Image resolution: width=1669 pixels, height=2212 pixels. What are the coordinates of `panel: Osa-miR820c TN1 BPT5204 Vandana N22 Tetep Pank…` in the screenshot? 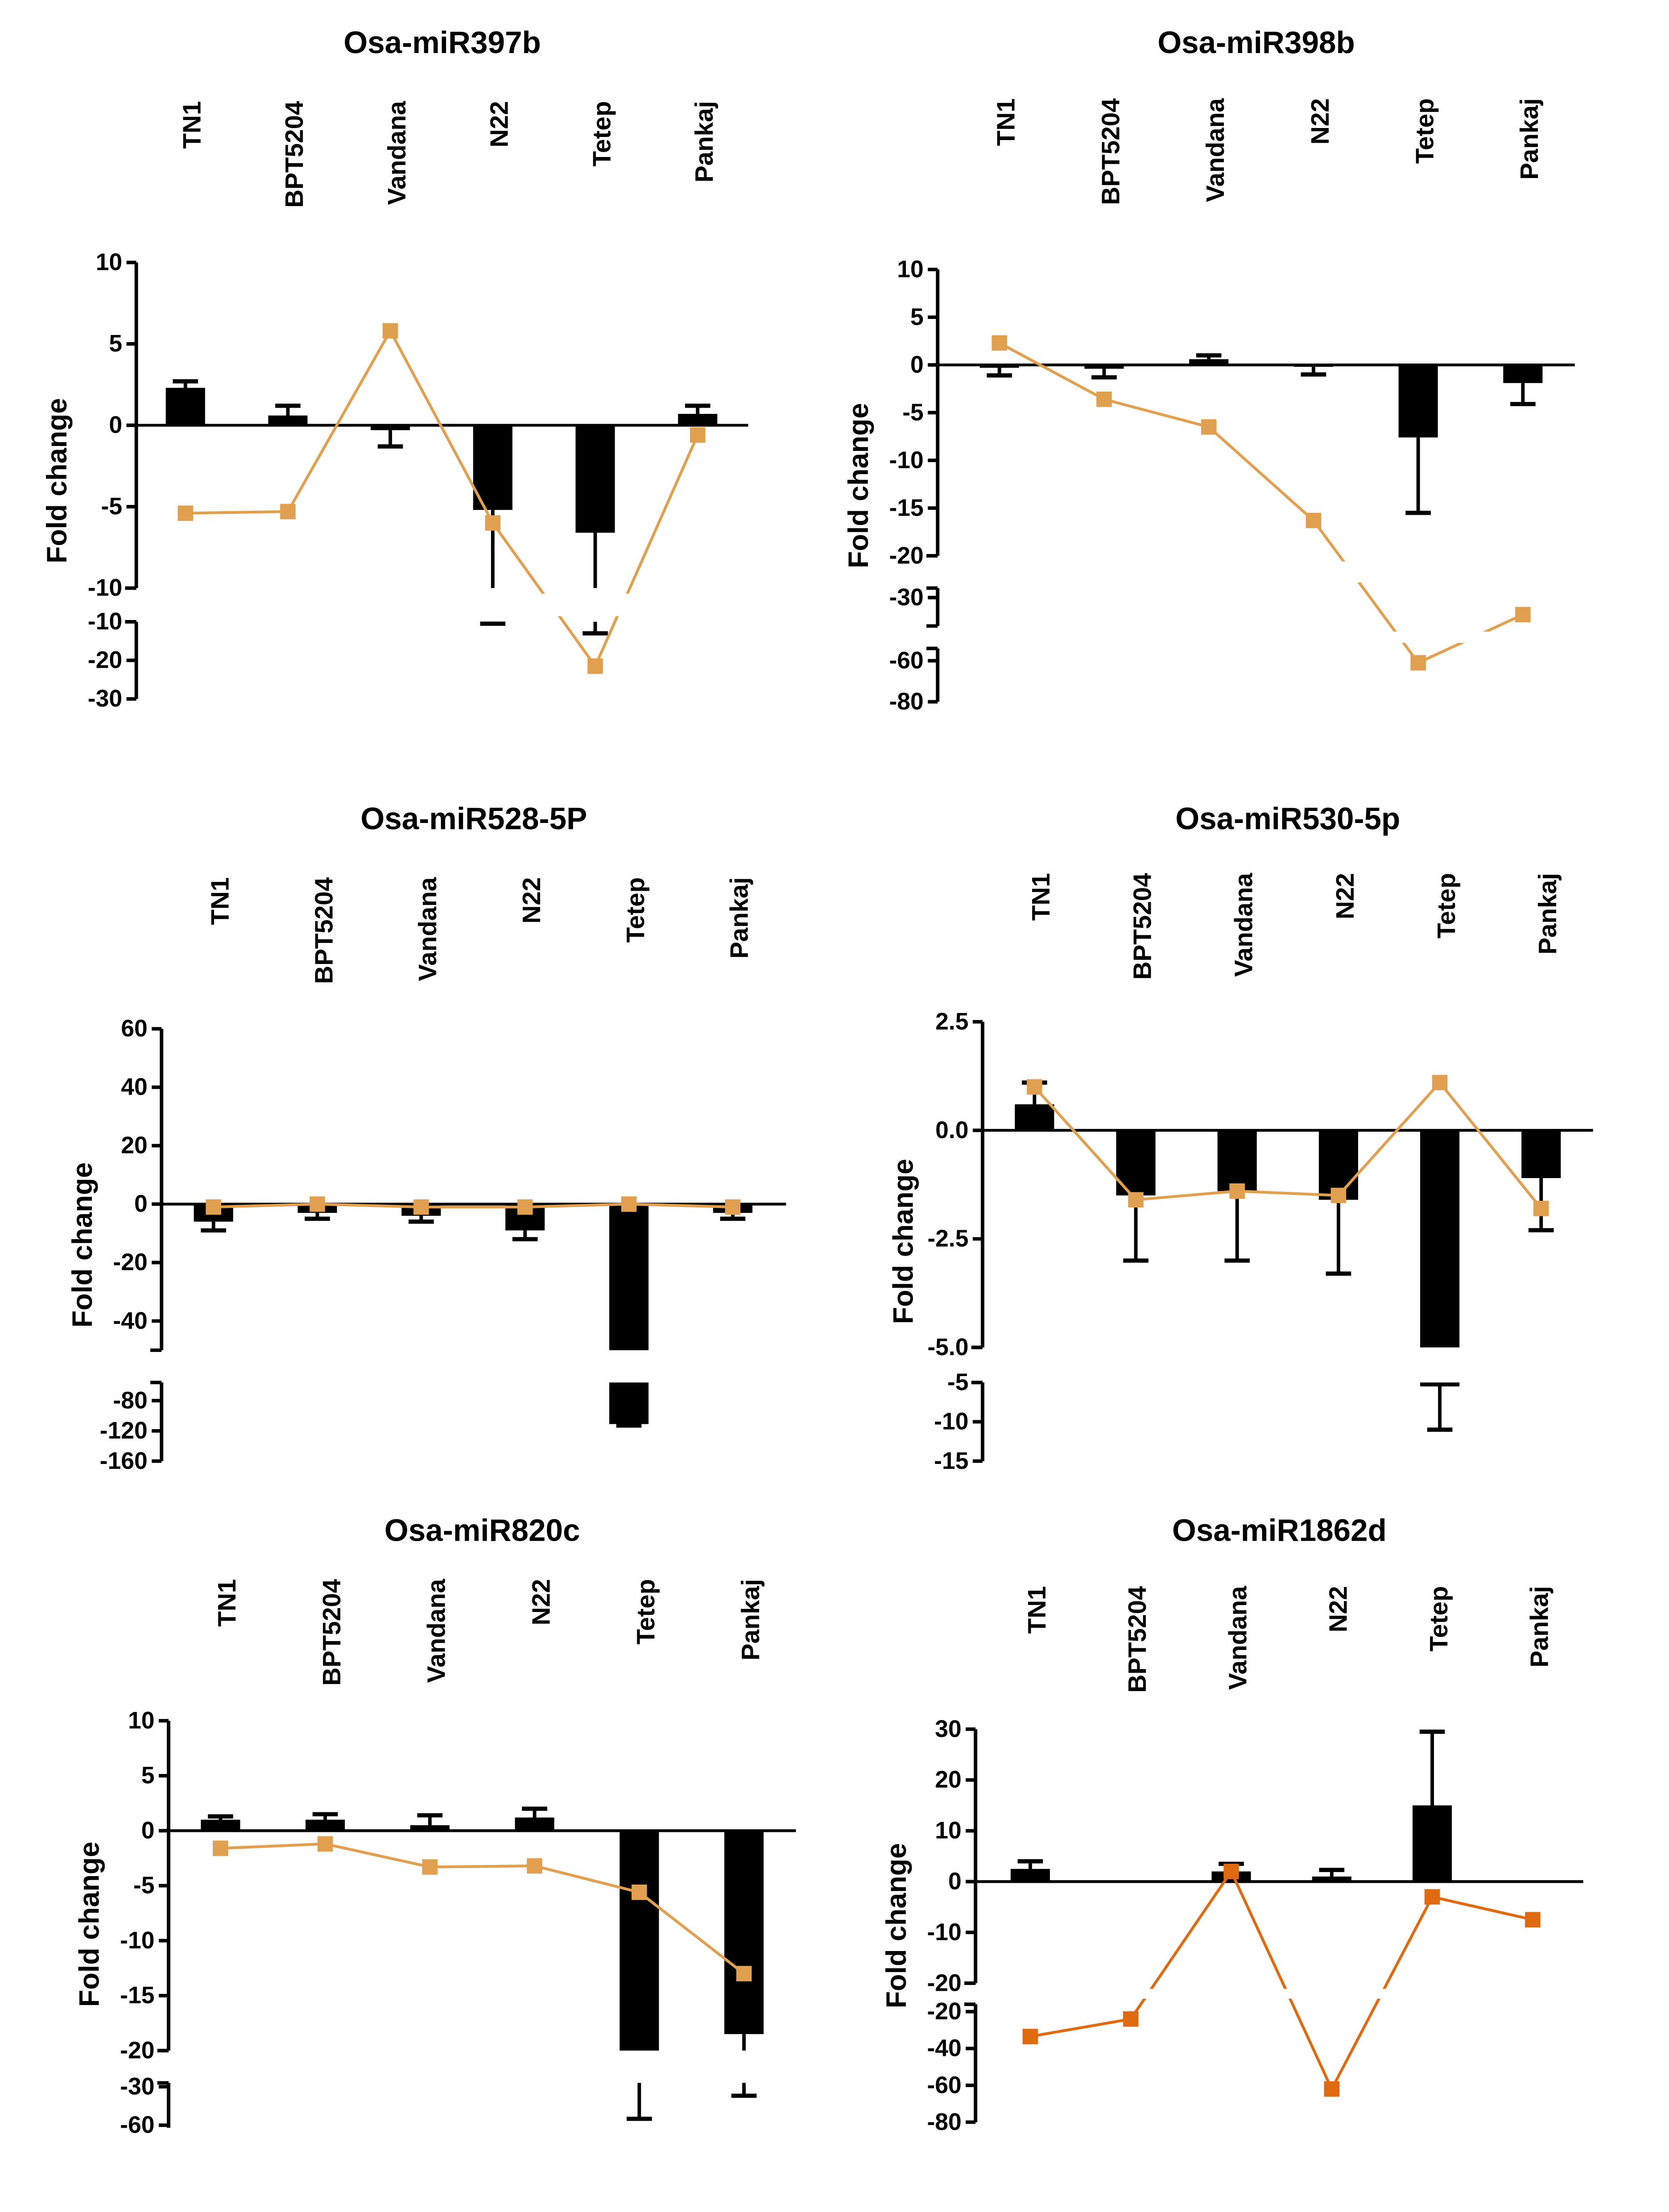 It's located at (436, 1826).